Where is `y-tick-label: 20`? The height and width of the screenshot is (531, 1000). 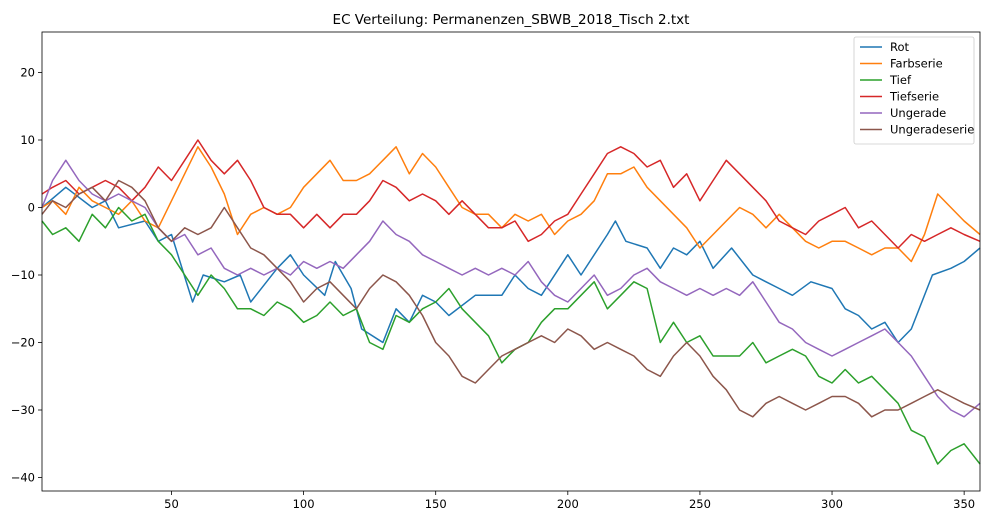 y-tick-label: 20 is located at coordinates (27, 73).